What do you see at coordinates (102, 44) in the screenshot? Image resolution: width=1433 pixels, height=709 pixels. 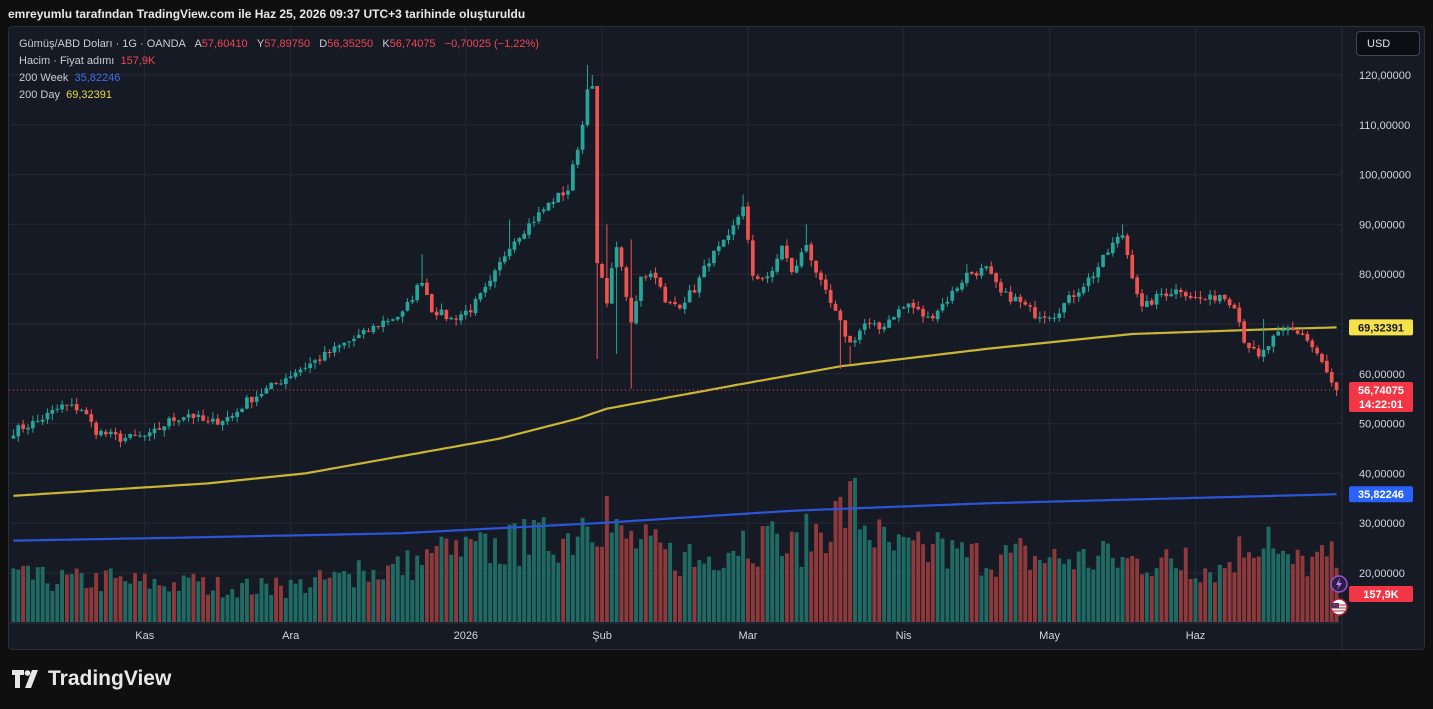 I see `symbol-name: Gümüş/ABD Doları · 1G · OANDA` at bounding box center [102, 44].